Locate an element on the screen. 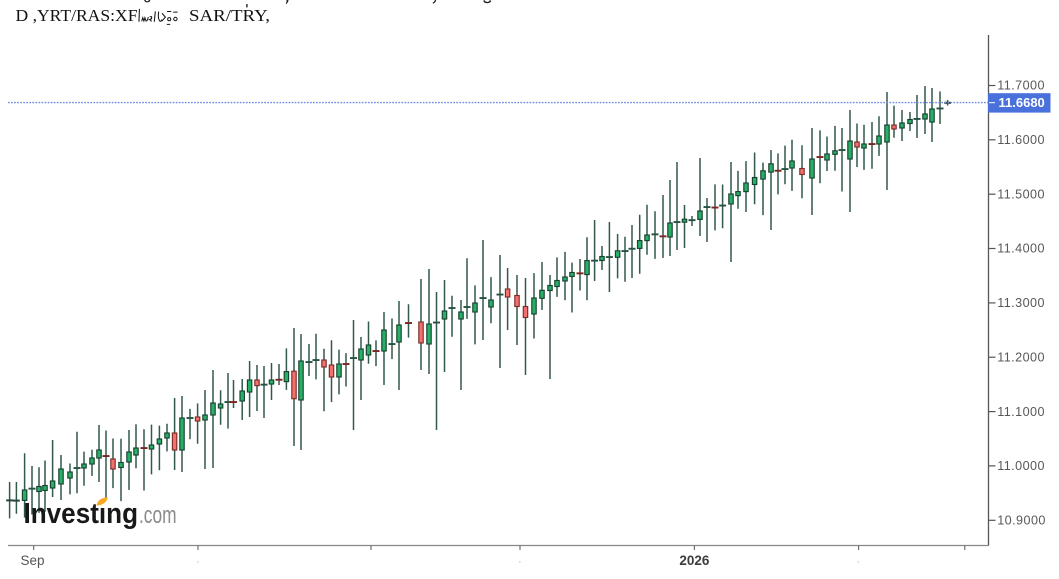 Image resolution: width=1059 pixels, height=579 pixels. svg-text: 11.6680 is located at coordinates (1022, 102).